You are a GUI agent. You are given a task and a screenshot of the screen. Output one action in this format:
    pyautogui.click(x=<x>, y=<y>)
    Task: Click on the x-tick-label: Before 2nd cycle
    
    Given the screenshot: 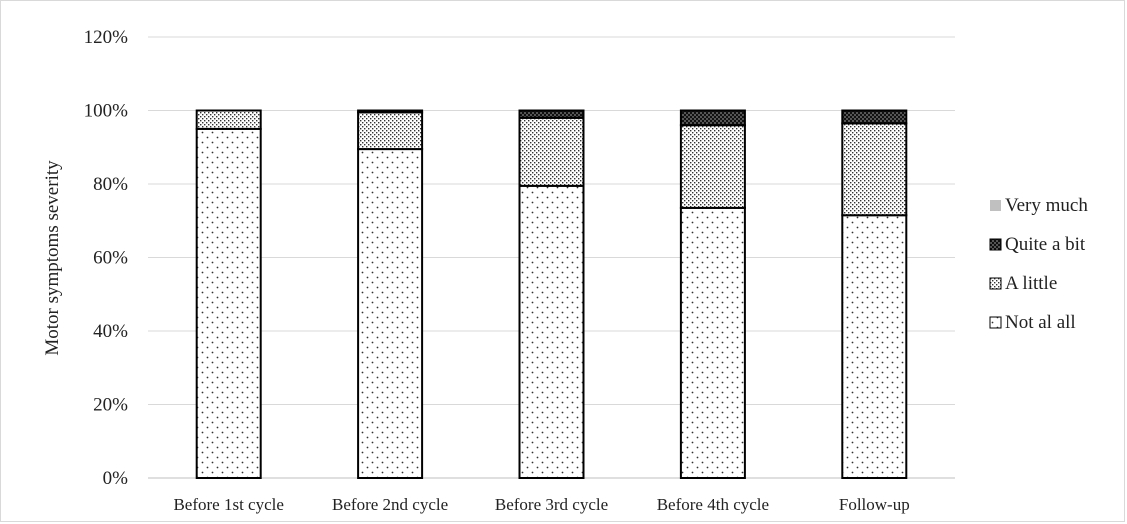 What is the action you would take?
    pyautogui.click(x=390, y=504)
    